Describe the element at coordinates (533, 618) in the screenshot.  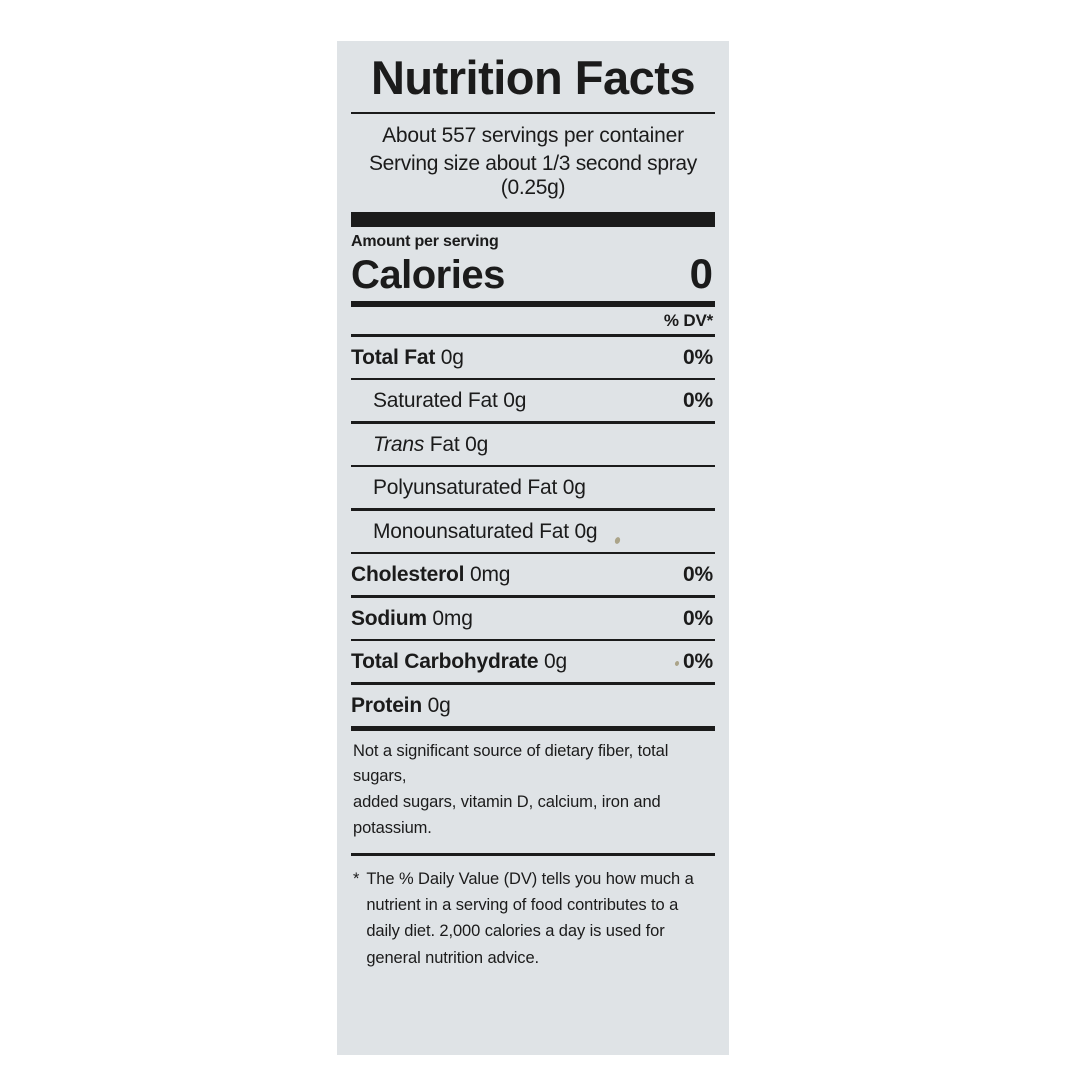
I see `nutrient-row-sodium: Sodium 0mg 0%` at that location.